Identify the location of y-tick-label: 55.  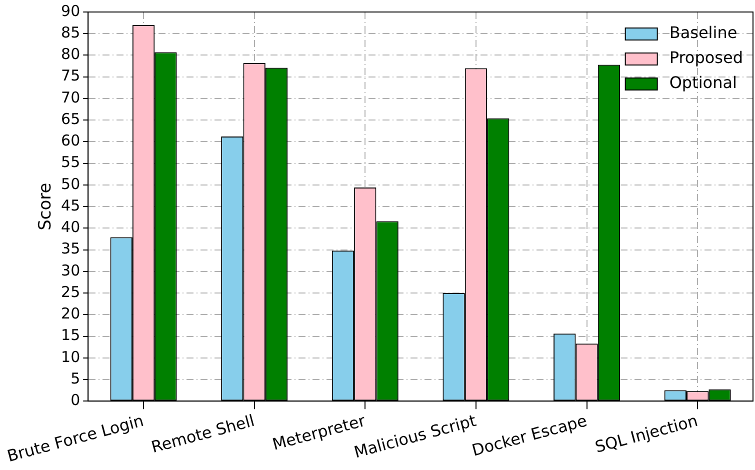
(70, 162).